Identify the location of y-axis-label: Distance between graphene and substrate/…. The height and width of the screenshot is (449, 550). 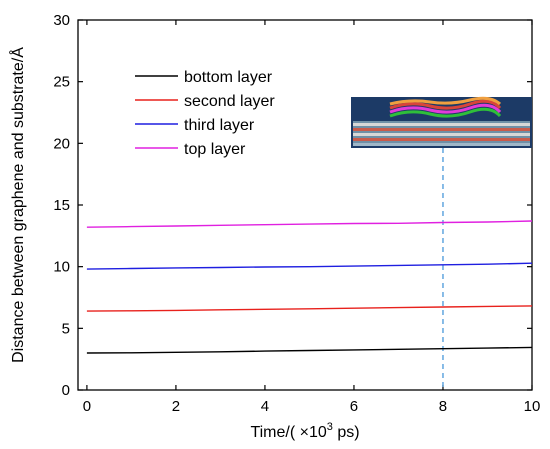
(17, 205).